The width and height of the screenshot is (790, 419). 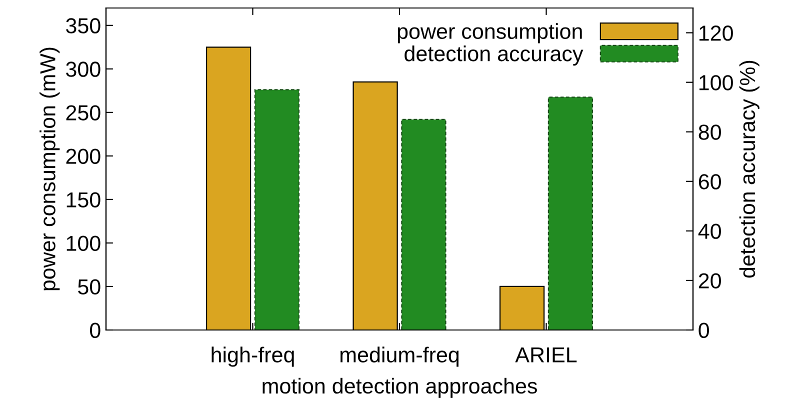 I want to click on y-tick-label: 300, so click(x=83, y=69).